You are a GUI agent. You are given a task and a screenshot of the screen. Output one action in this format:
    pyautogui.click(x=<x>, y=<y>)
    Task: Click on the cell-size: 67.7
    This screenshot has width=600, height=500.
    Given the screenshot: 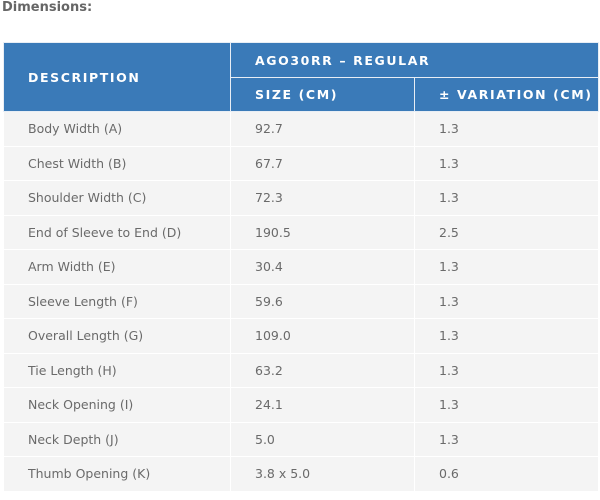 What is the action you would take?
    pyautogui.click(x=322, y=163)
    